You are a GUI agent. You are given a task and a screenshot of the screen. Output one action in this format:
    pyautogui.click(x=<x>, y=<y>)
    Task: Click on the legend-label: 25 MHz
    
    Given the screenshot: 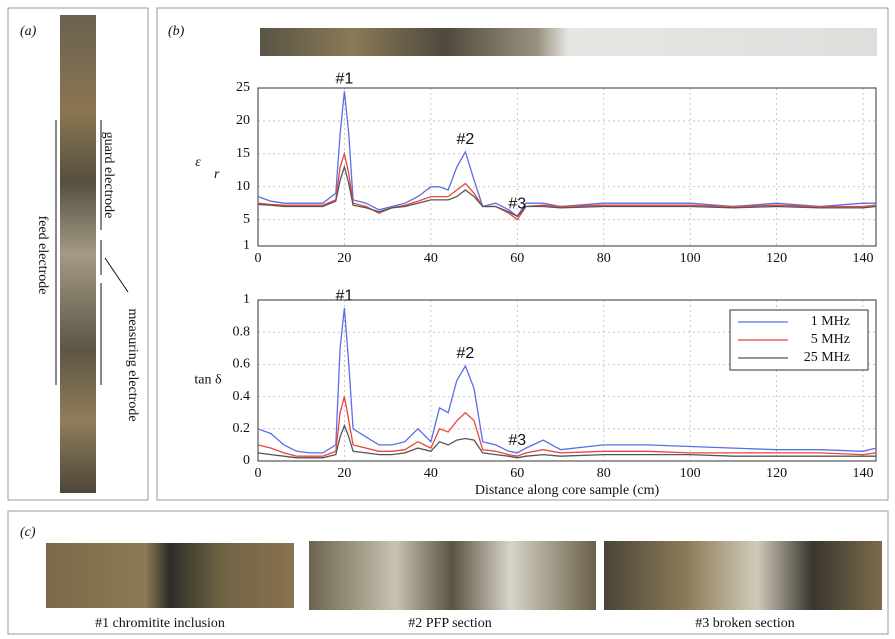 What is the action you would take?
    pyautogui.click(x=827, y=357)
    